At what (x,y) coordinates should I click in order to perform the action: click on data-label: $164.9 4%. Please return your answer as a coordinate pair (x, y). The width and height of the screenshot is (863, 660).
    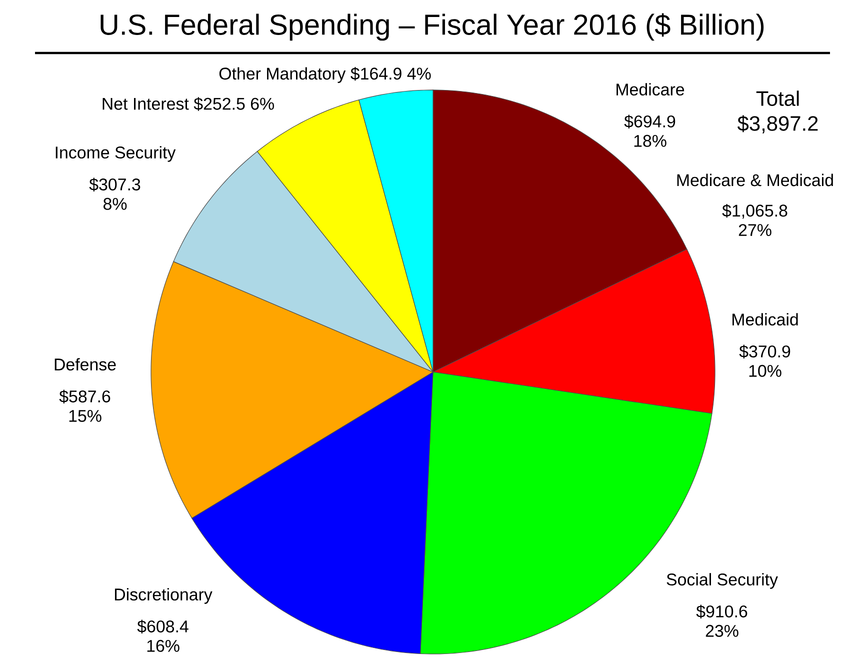
    Looking at the image, I should click on (390, 73).